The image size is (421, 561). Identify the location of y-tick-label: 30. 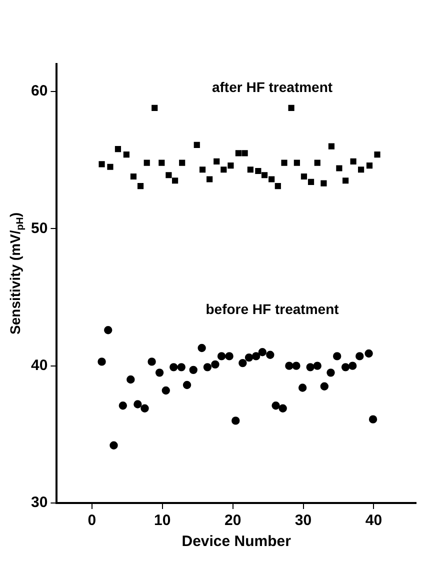
(39, 503).